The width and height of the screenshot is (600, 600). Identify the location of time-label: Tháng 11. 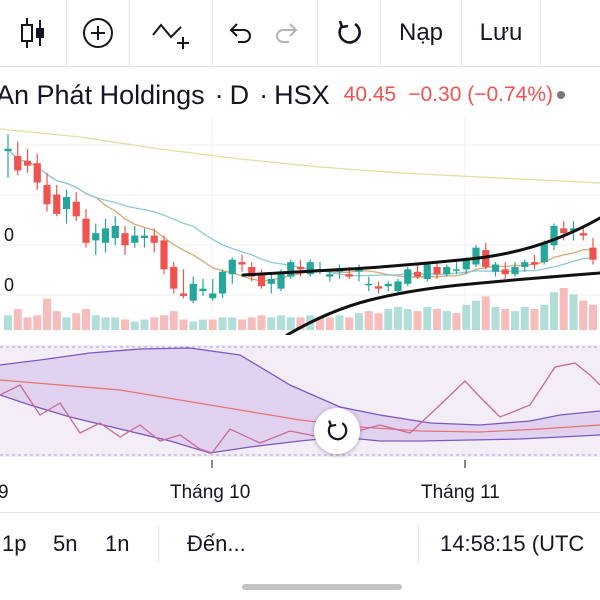
(460, 492).